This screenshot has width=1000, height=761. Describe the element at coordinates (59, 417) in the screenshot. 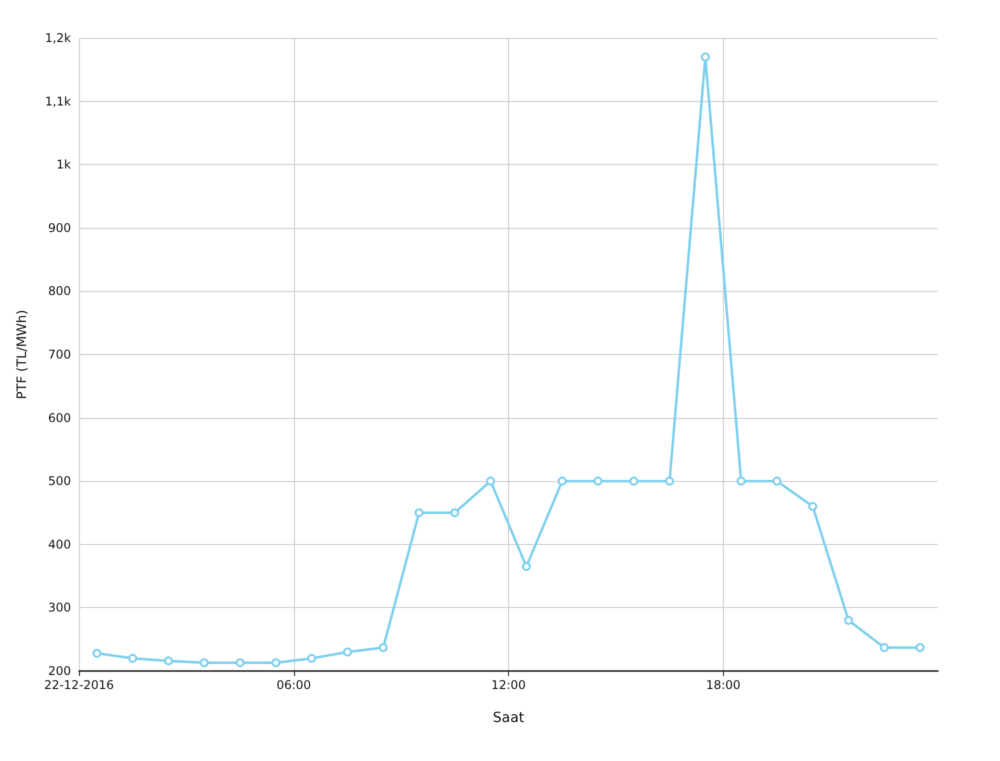

I see `y-tick-label: 600` at that location.